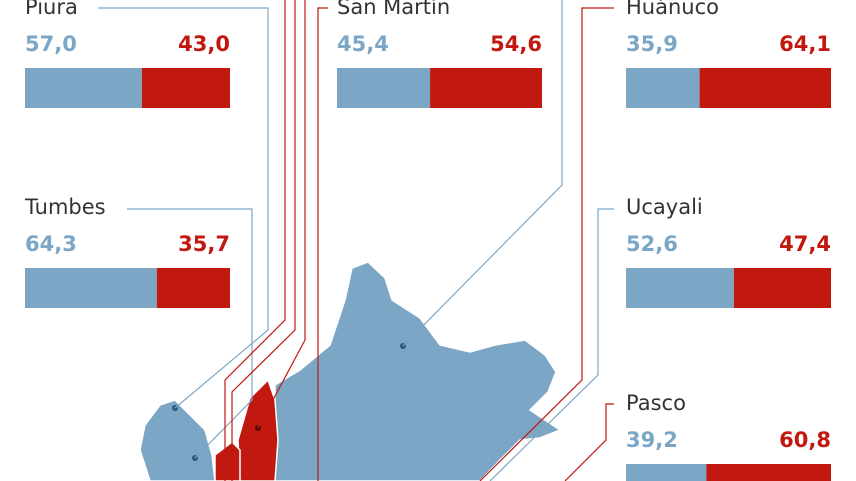  Describe the element at coordinates (664, 207) in the screenshot. I see `region-name: Ucayali` at that location.